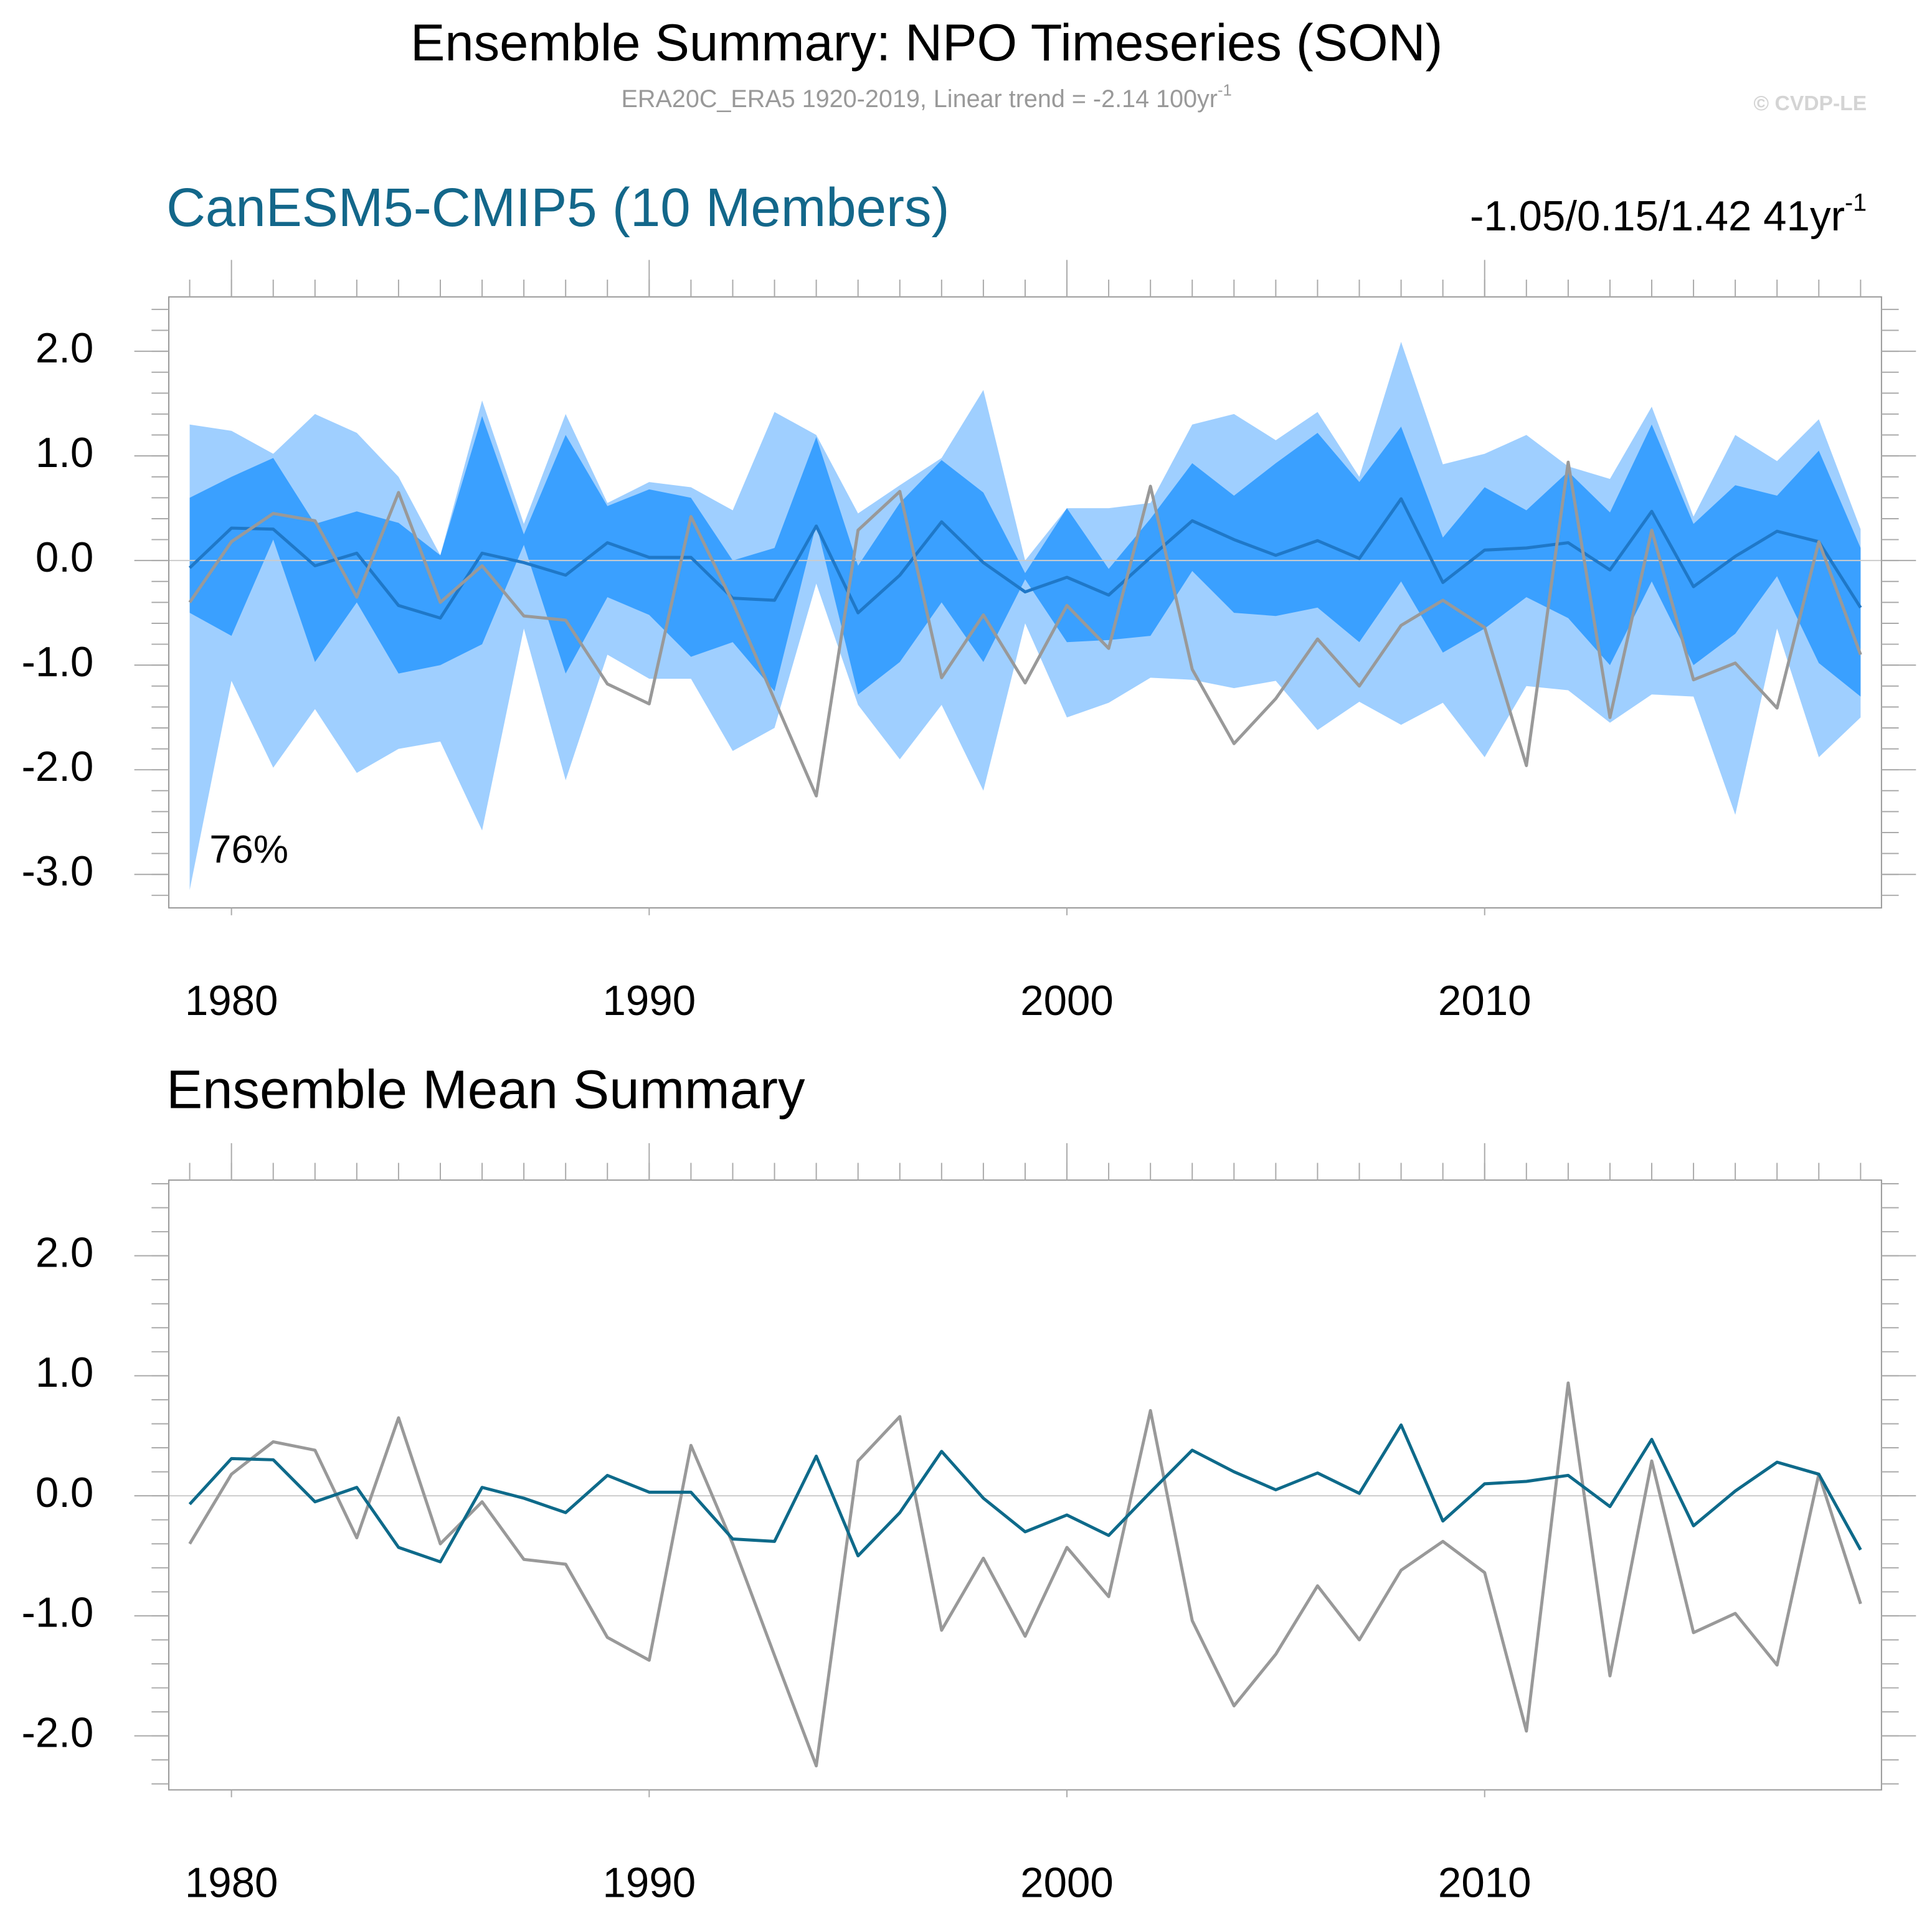 The height and width of the screenshot is (1926, 1932). Describe the element at coordinates (1025, 556) in the screenshot. I see `range-band` at that location.